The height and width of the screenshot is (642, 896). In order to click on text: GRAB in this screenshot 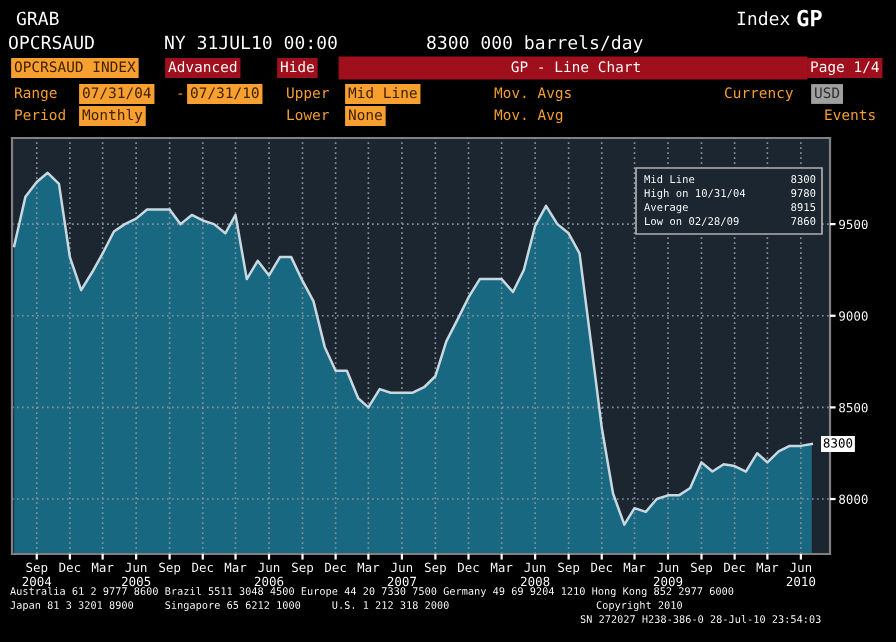, I will do `click(37, 18)`.